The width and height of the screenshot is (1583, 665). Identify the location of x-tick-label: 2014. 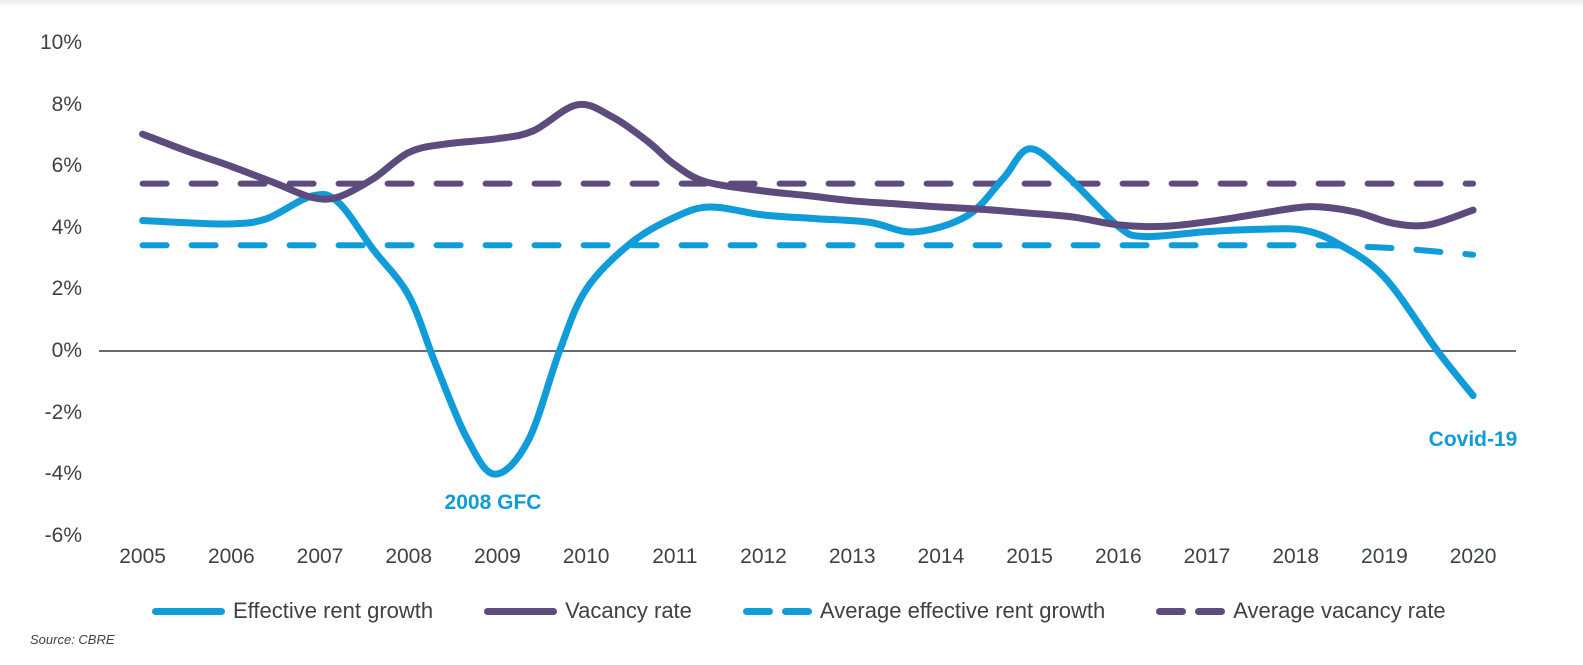
(941, 556).